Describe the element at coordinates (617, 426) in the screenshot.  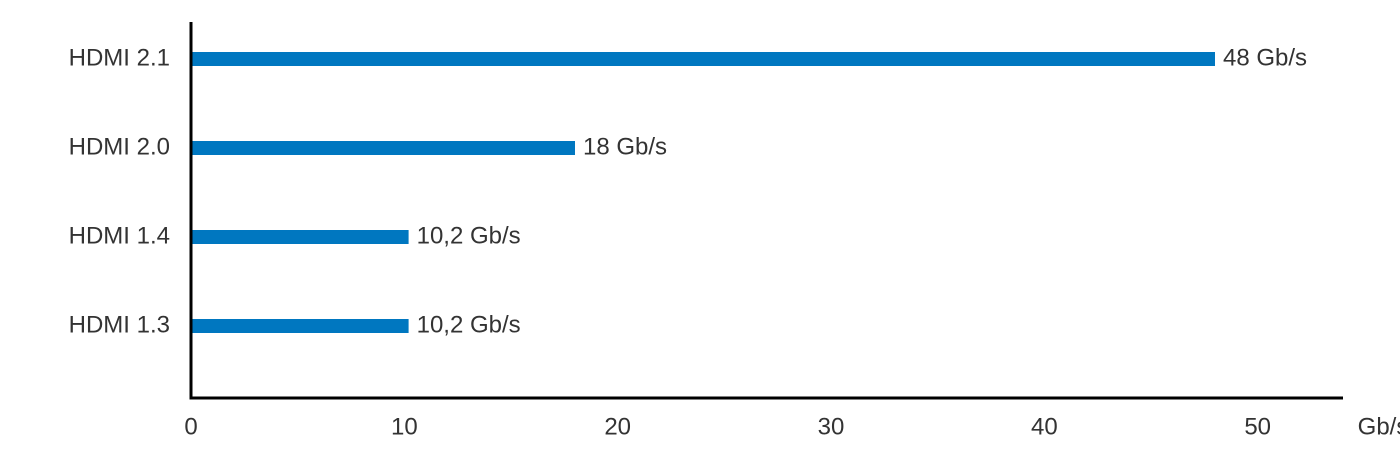
I see `x-tick-label: 20` at that location.